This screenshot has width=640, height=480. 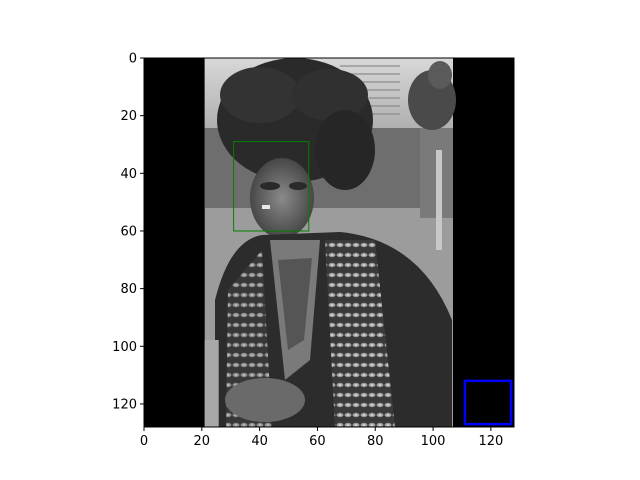 I want to click on y-tick-label-4: 80, so click(x=128, y=289).